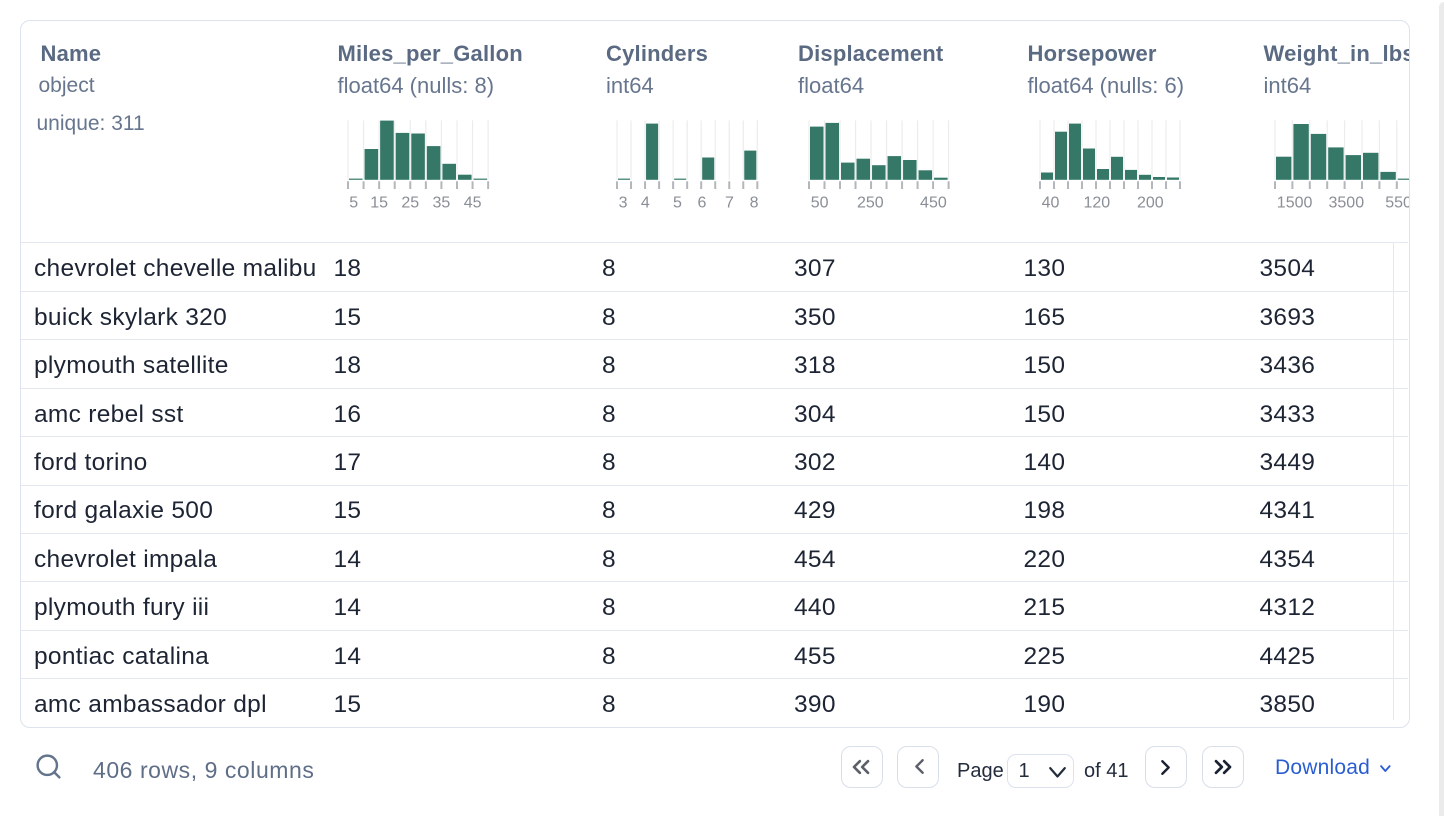 Image resolution: width=1444 pixels, height=816 pixels. What do you see at coordinates (473, 203) in the screenshot?
I see `svg-text: 45` at bounding box center [473, 203].